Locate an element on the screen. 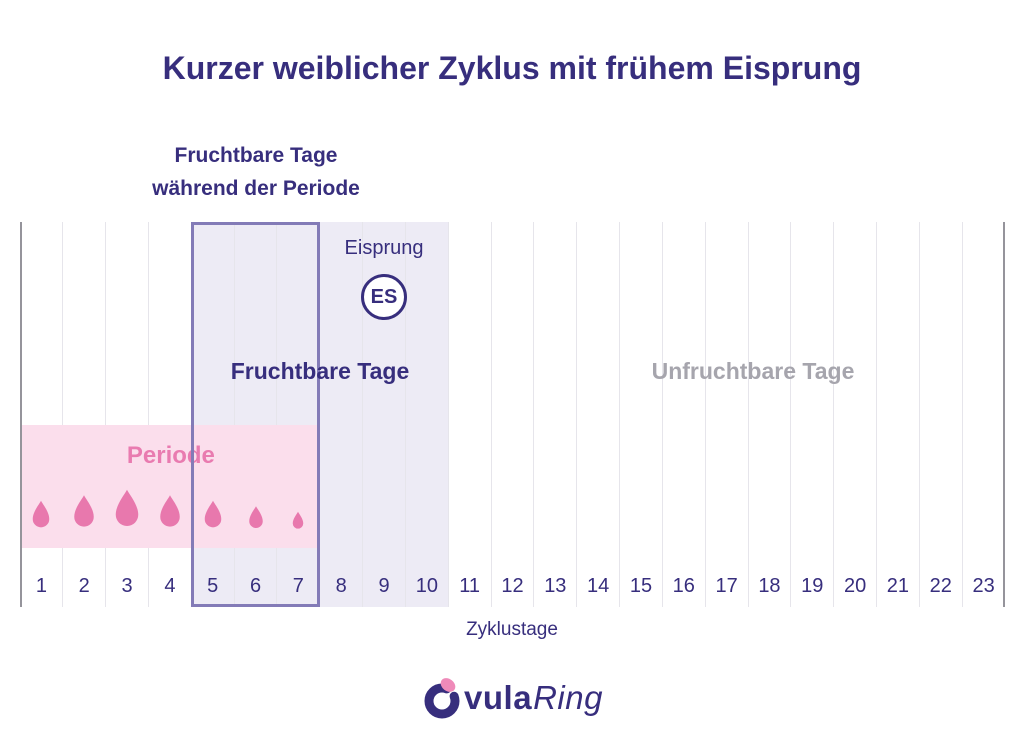  period-label: Periode is located at coordinates (170, 455).